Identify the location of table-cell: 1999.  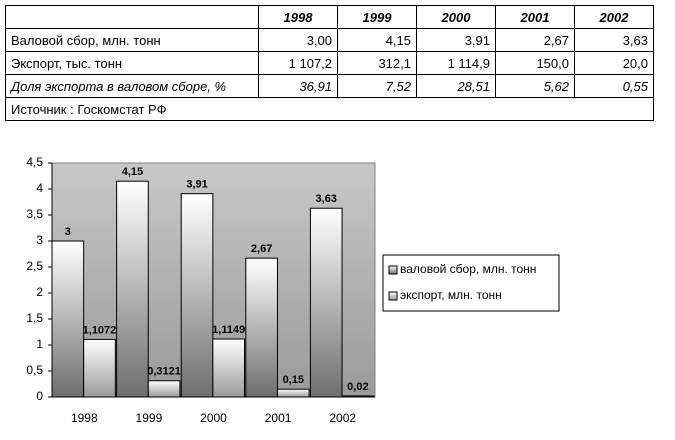
(377, 17).